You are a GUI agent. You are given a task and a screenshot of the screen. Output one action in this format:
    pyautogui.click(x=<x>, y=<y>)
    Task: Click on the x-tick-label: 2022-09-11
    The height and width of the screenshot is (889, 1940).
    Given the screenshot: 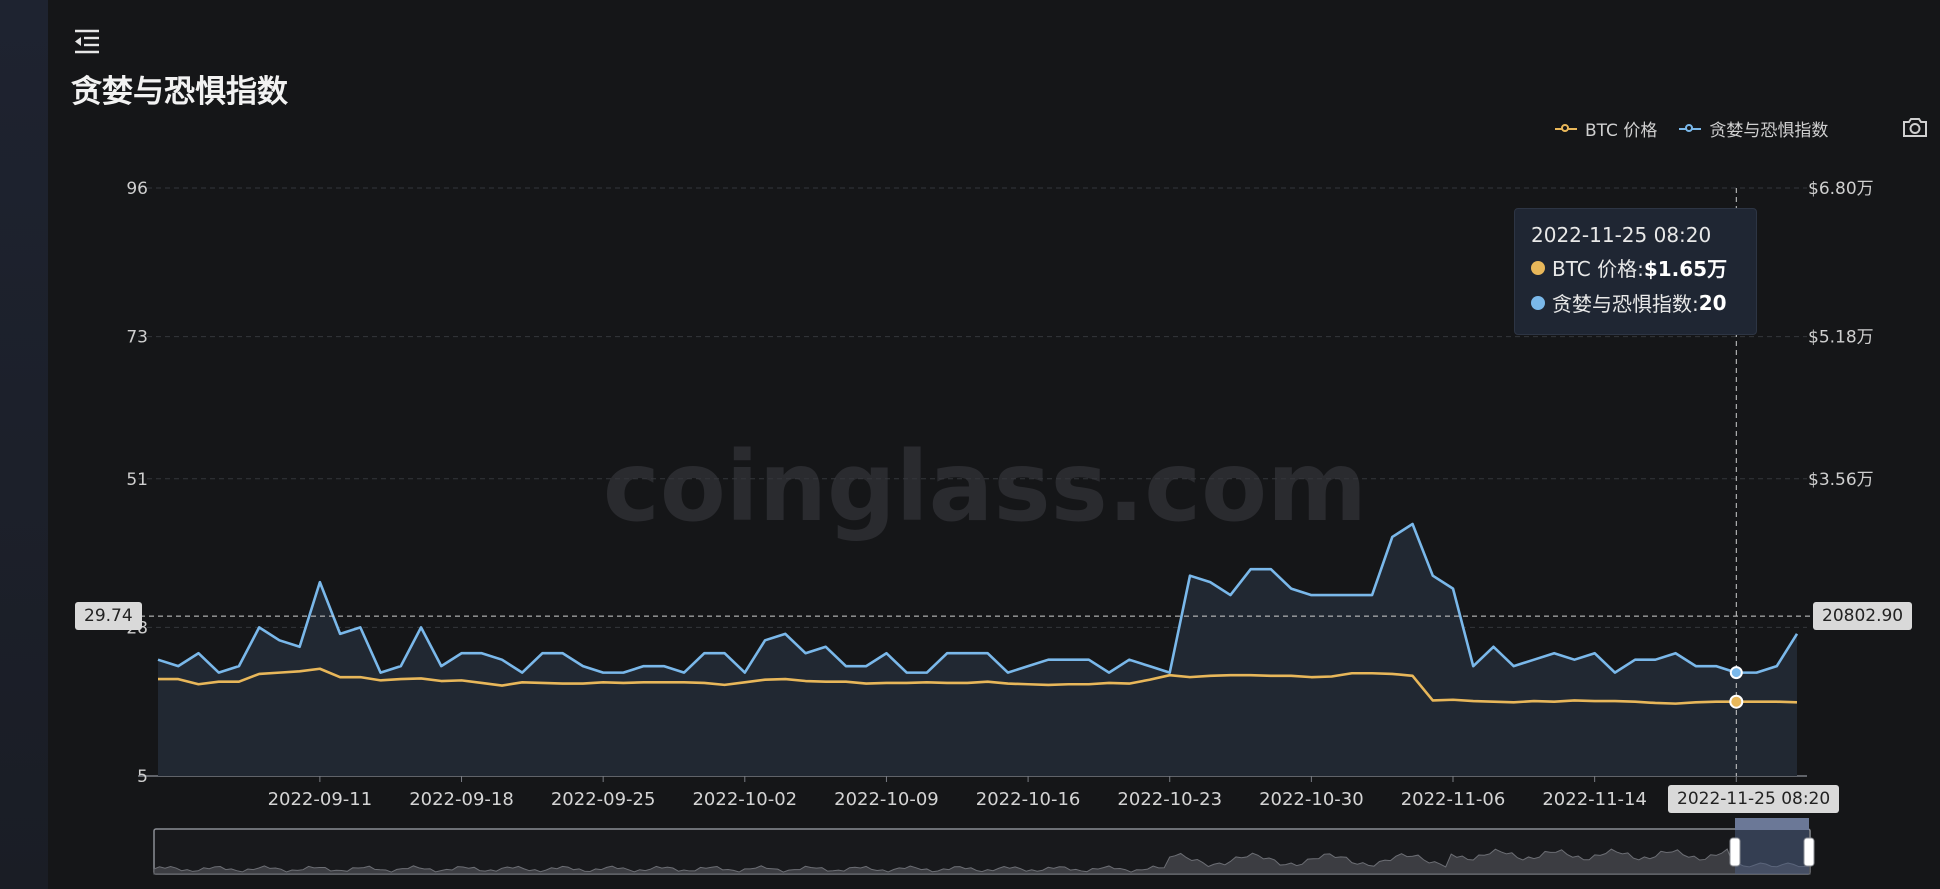 What is the action you would take?
    pyautogui.click(x=320, y=799)
    